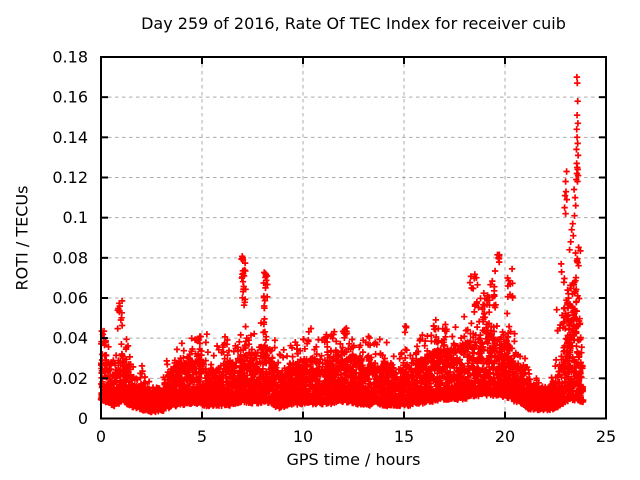 This screenshot has height=480, width=640. I want to click on y-tick-label: 0.06, so click(70, 298).